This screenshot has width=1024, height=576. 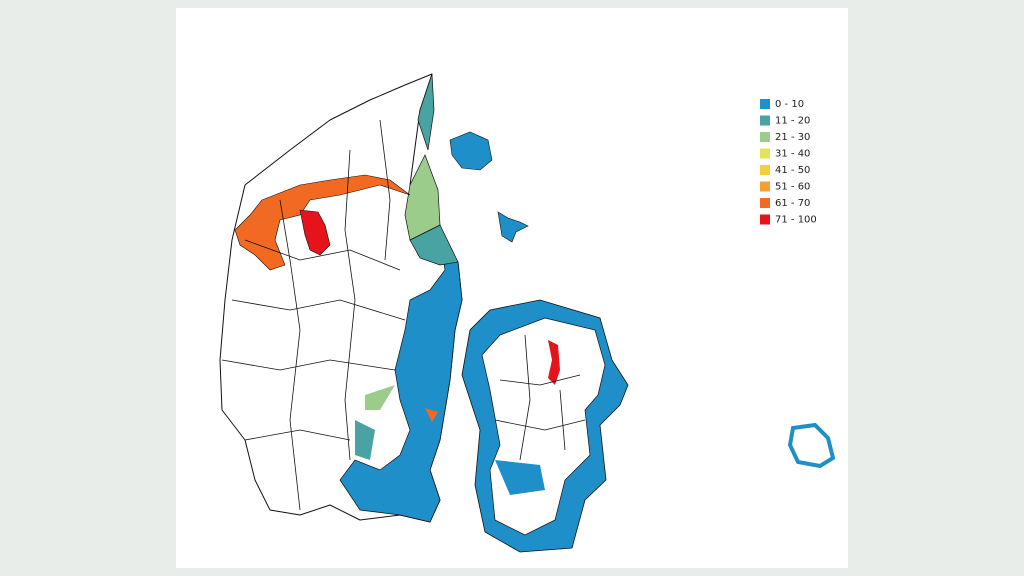 What do you see at coordinates (471, 151) in the screenshot?
I see `anholt` at bounding box center [471, 151].